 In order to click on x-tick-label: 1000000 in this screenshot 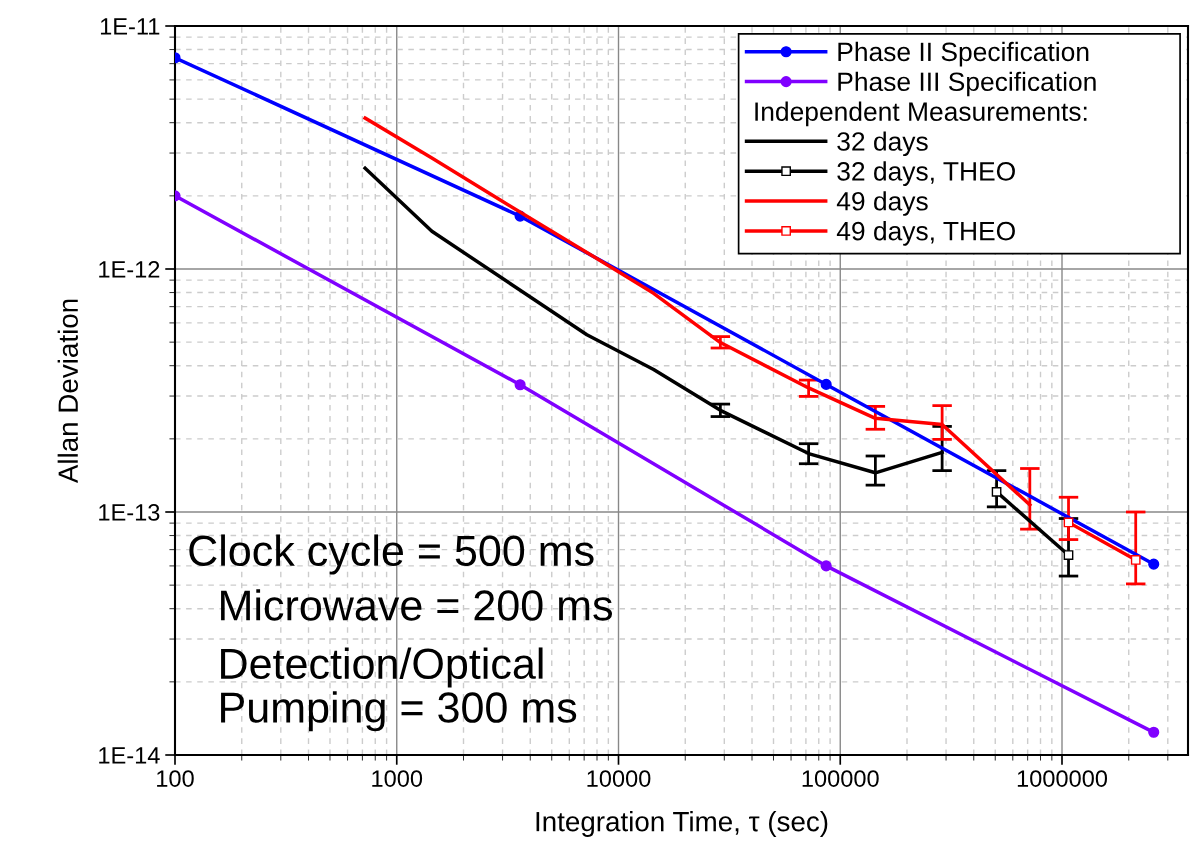, I will do `click(1062, 778)`.